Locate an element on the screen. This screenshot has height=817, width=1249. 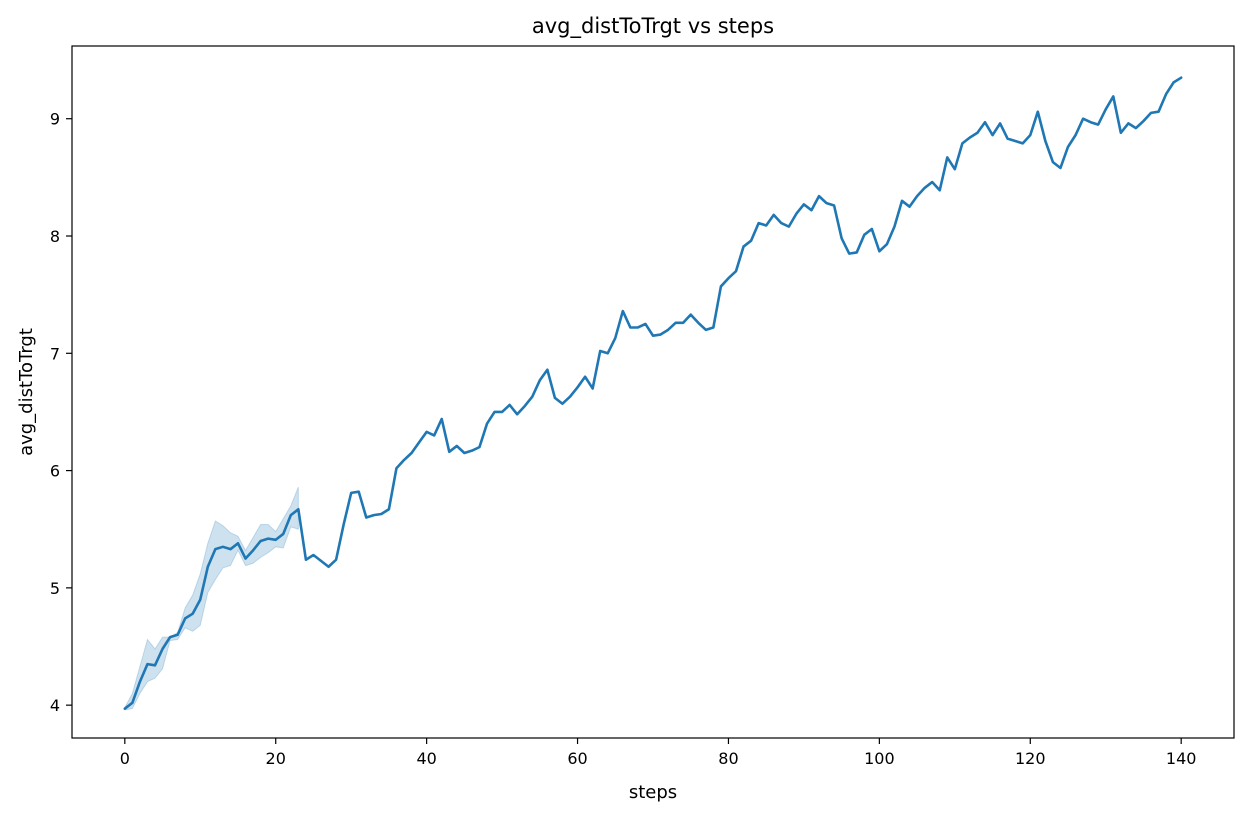
x-tick-label: 0 is located at coordinates (125, 758).